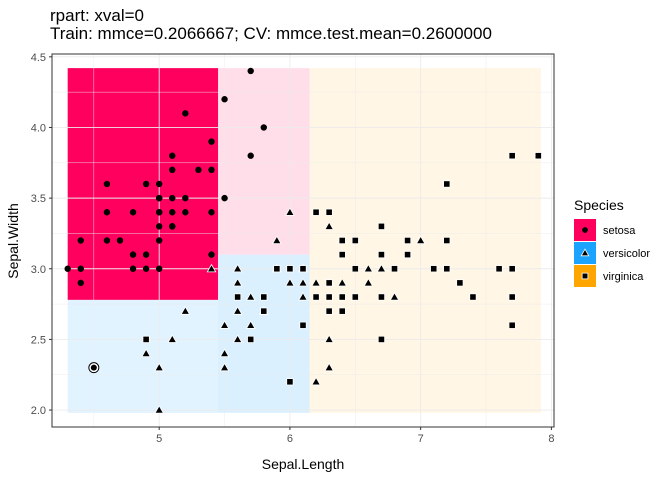 Image resolution: width=672 pixels, height=480 pixels. Describe the element at coordinates (38, 411) in the screenshot. I see `y-tick-label: 2.0` at that location.